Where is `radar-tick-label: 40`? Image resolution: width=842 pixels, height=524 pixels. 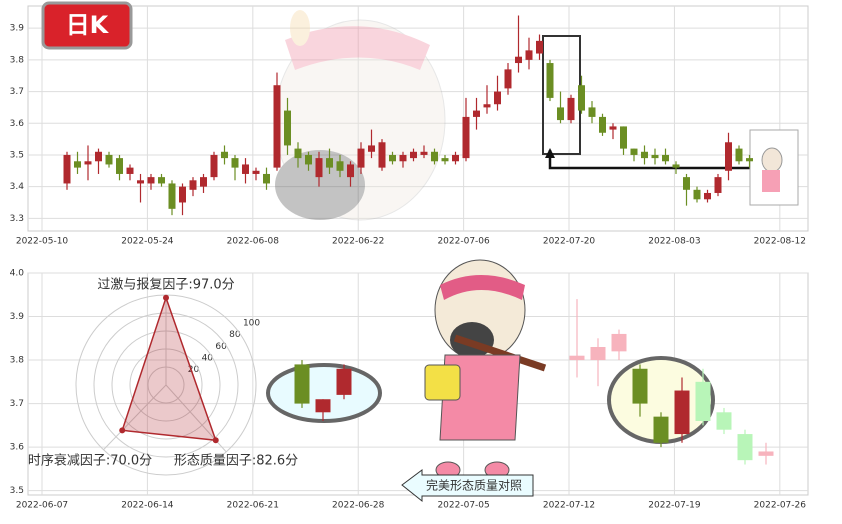 radar-tick-label: 40 is located at coordinates (208, 358).